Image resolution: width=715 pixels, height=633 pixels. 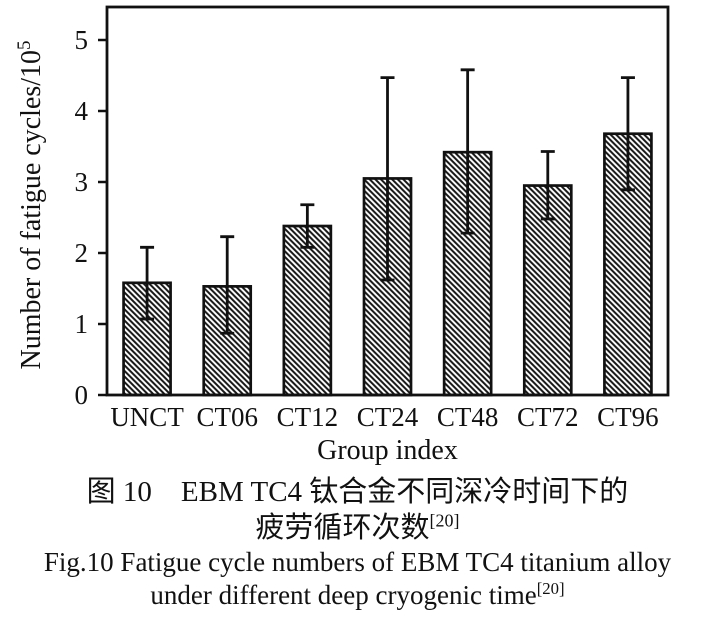 What do you see at coordinates (82, 40) in the screenshot?
I see `y-tick-label: 5` at bounding box center [82, 40].